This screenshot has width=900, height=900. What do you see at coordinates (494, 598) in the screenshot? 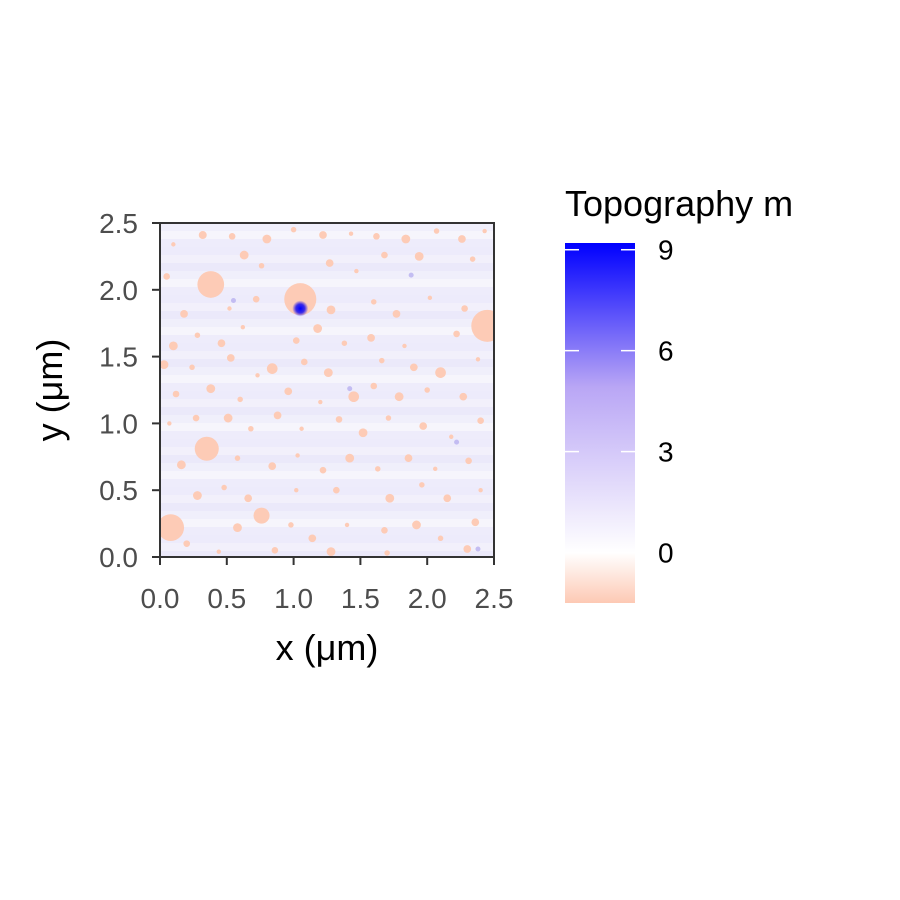
I see `x-tick-label: 2.5` at bounding box center [494, 598].